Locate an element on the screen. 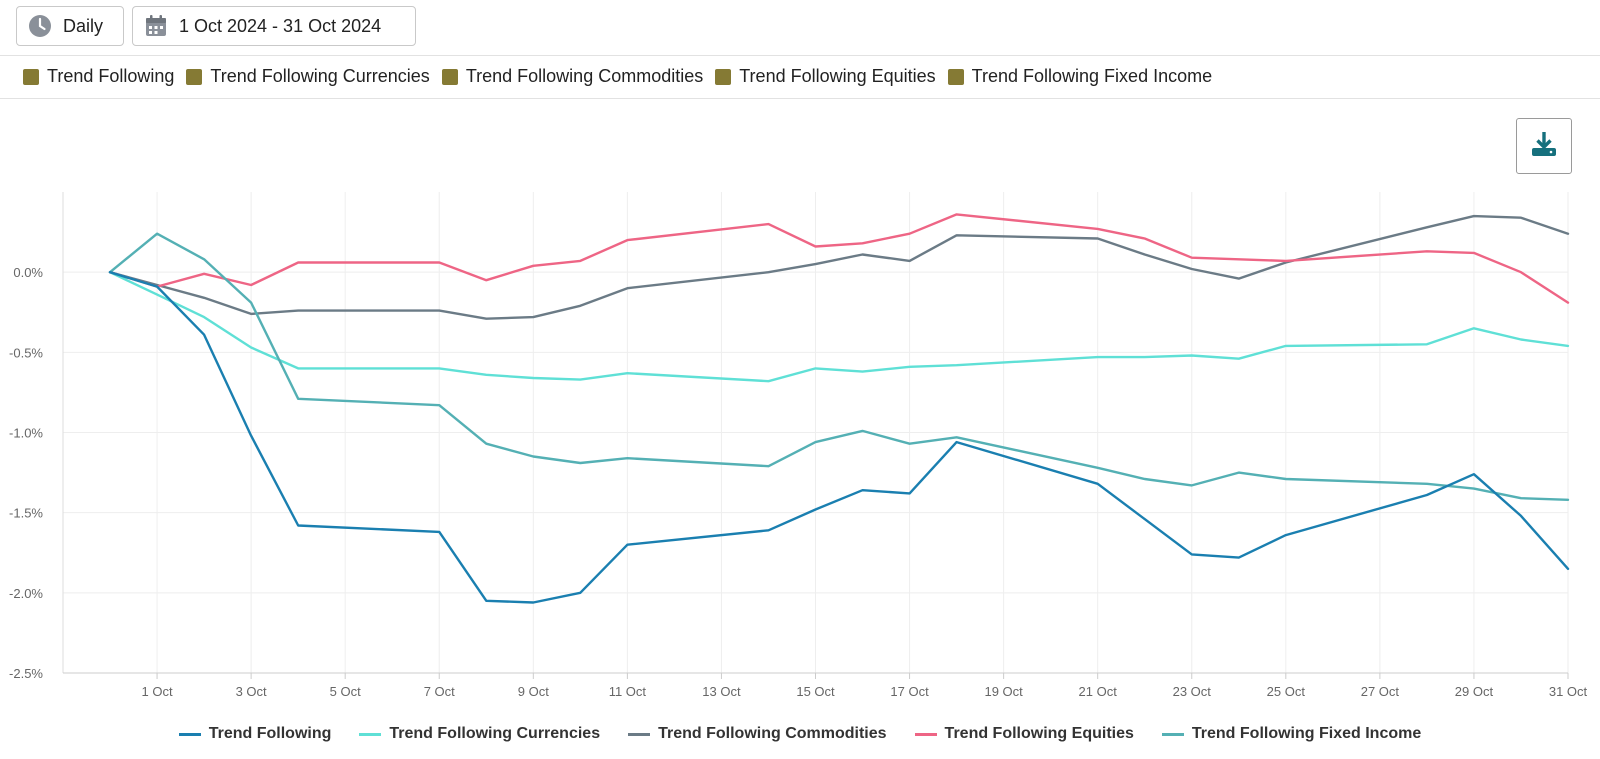 Image resolution: width=1600 pixels, height=759 pixels. legend-item-label: Trend Following Currencies is located at coordinates (495, 733).